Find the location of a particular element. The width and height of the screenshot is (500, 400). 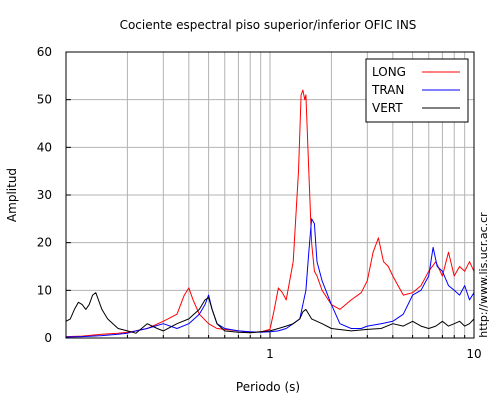

source-url-label: http://www.lis.ucr.ac.cr is located at coordinates (483, 275).